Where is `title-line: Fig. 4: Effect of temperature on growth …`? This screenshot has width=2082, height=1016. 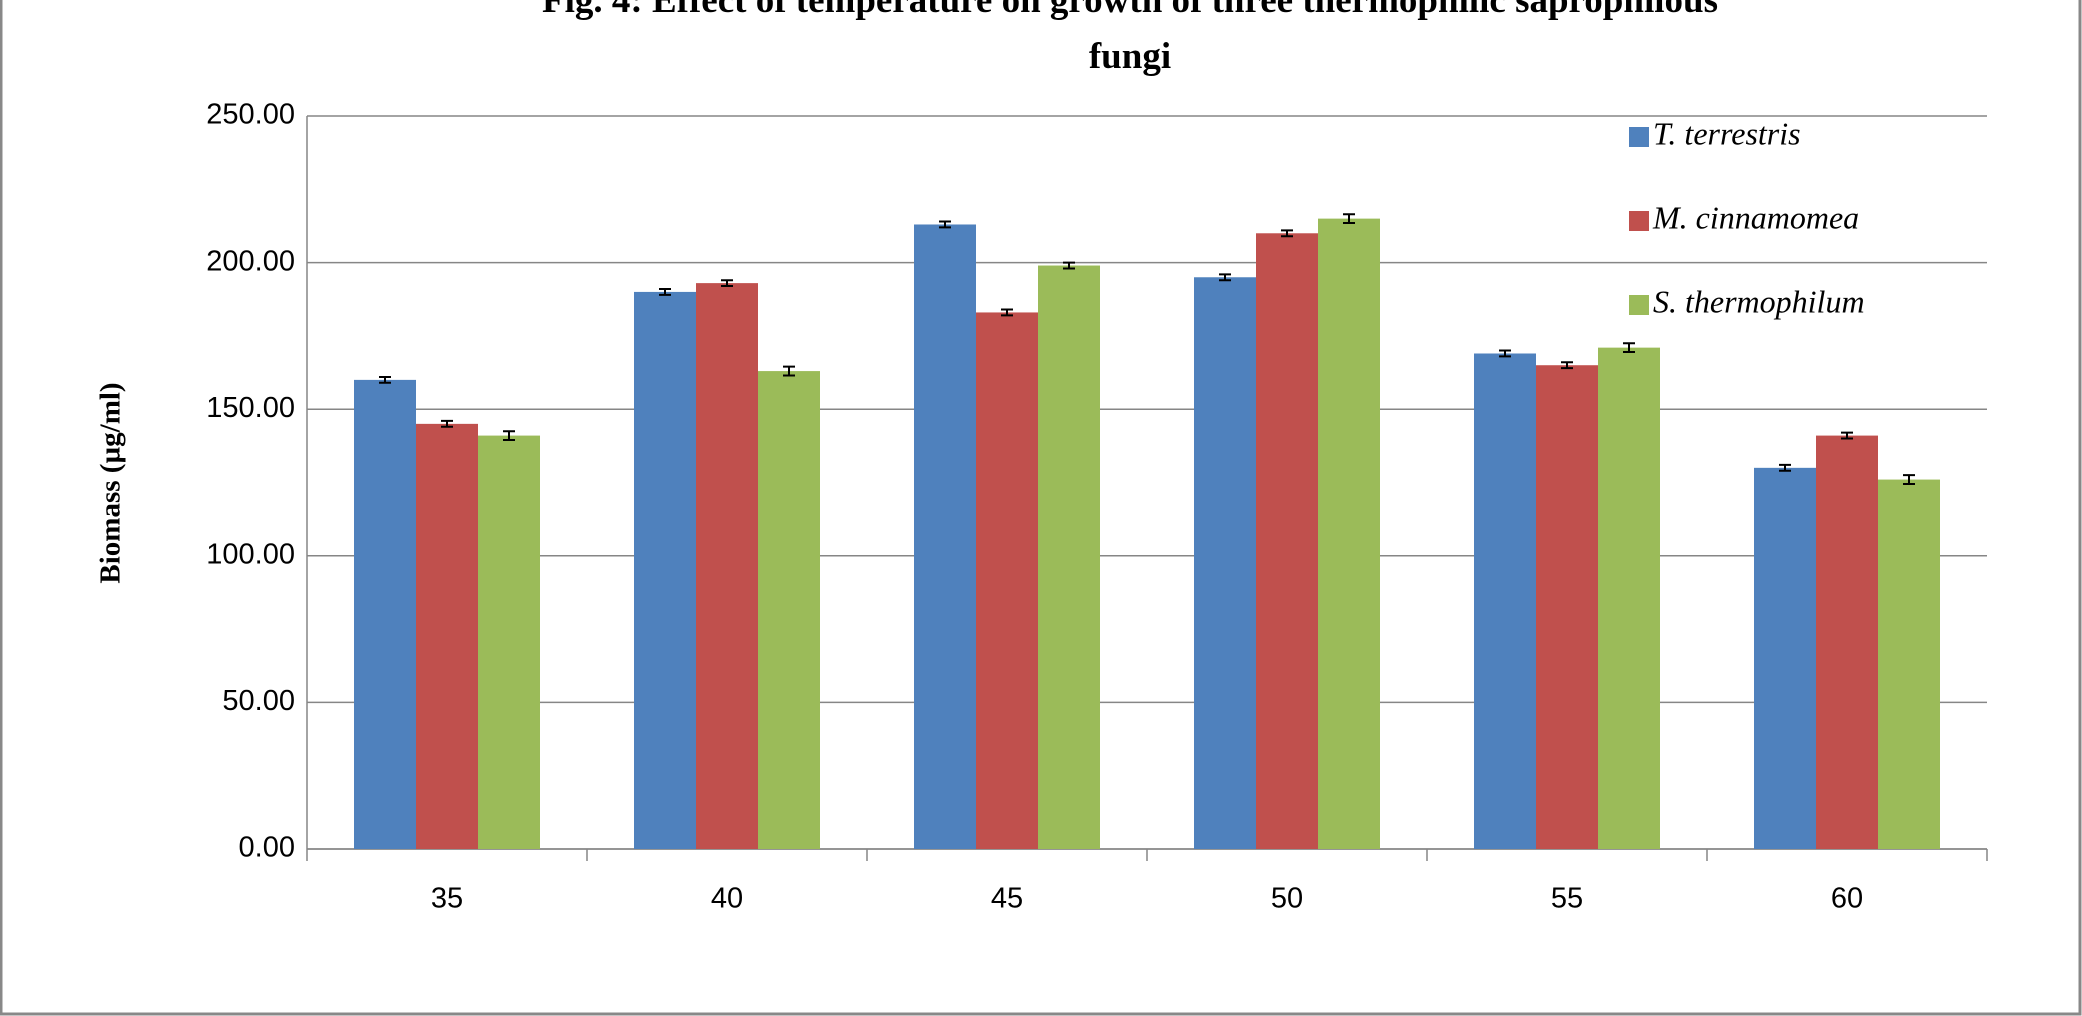
title-line: Fig. 4: Effect of temperature on growth … is located at coordinates (1130, 10).